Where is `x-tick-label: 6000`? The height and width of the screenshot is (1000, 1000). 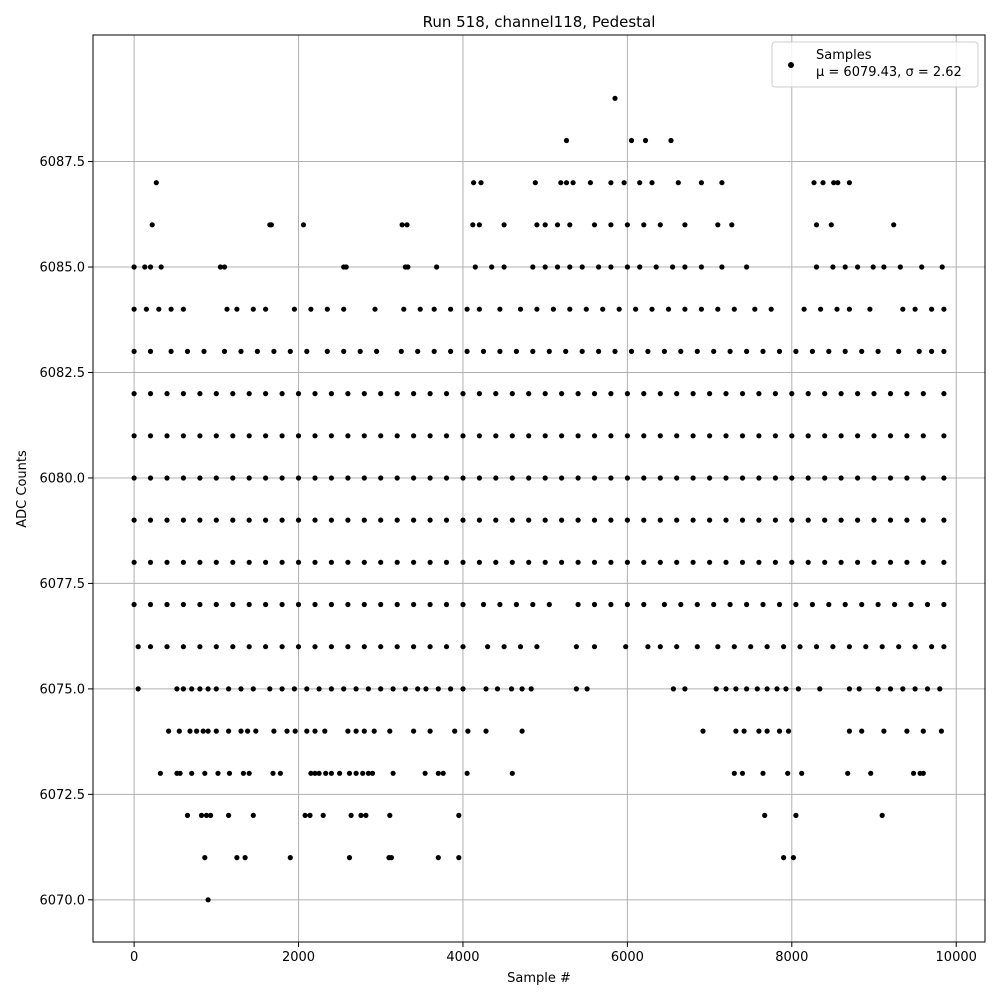 x-tick-label: 6000 is located at coordinates (627, 957).